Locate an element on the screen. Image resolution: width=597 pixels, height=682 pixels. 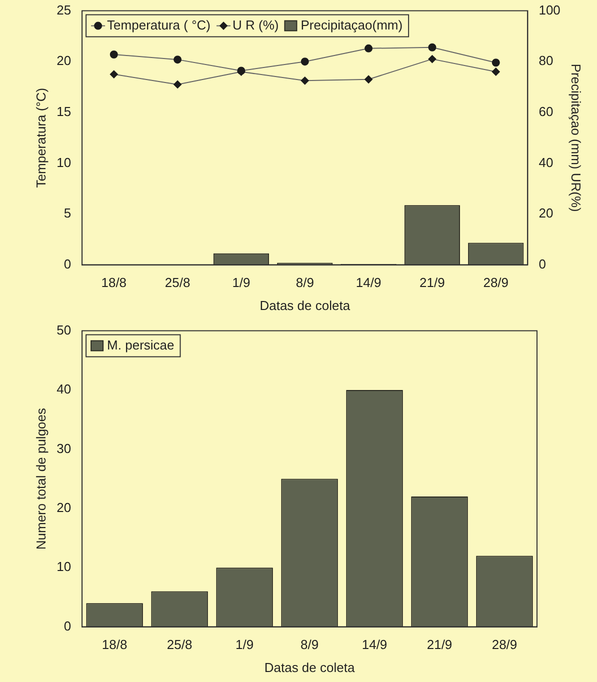
y2-tick-label: 80 is located at coordinates (546, 60).